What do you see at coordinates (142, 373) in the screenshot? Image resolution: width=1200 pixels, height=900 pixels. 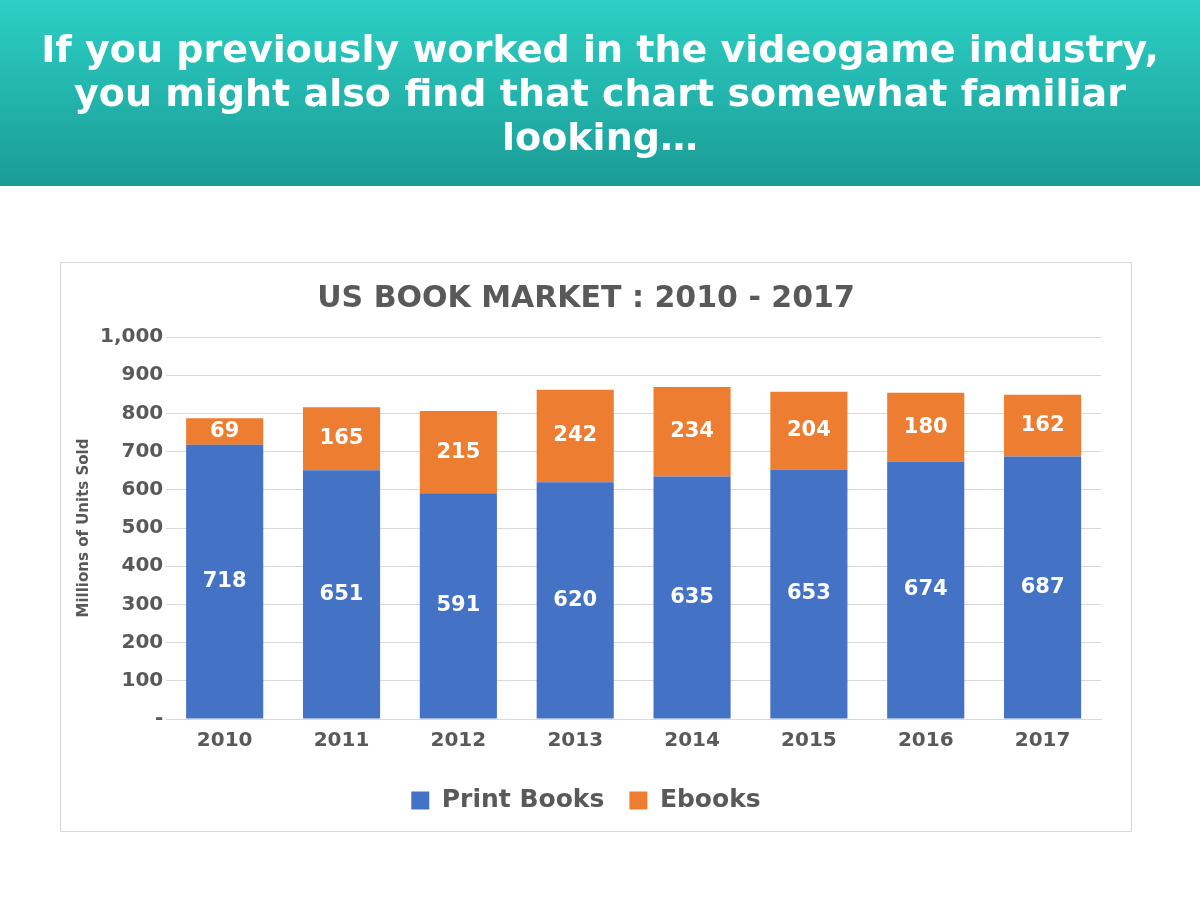 I see `y-tick-label: 900` at bounding box center [142, 373].